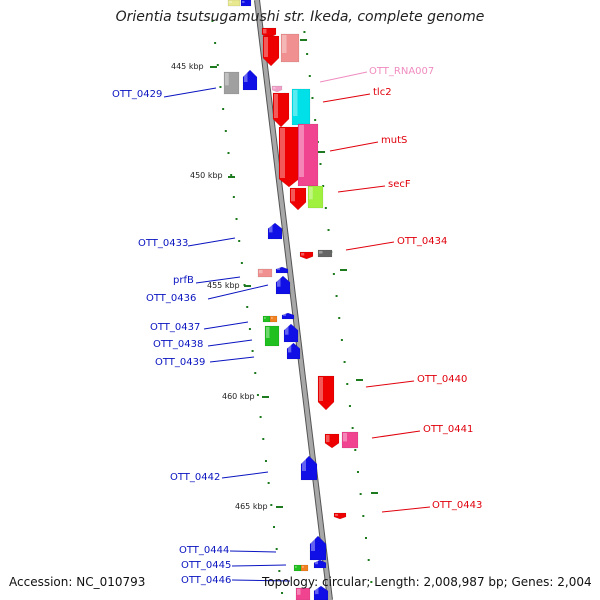  What do you see at coordinates (227, 79) in the screenshot?
I see `gene-ott-0429-highlight` at bounding box center [227, 79].